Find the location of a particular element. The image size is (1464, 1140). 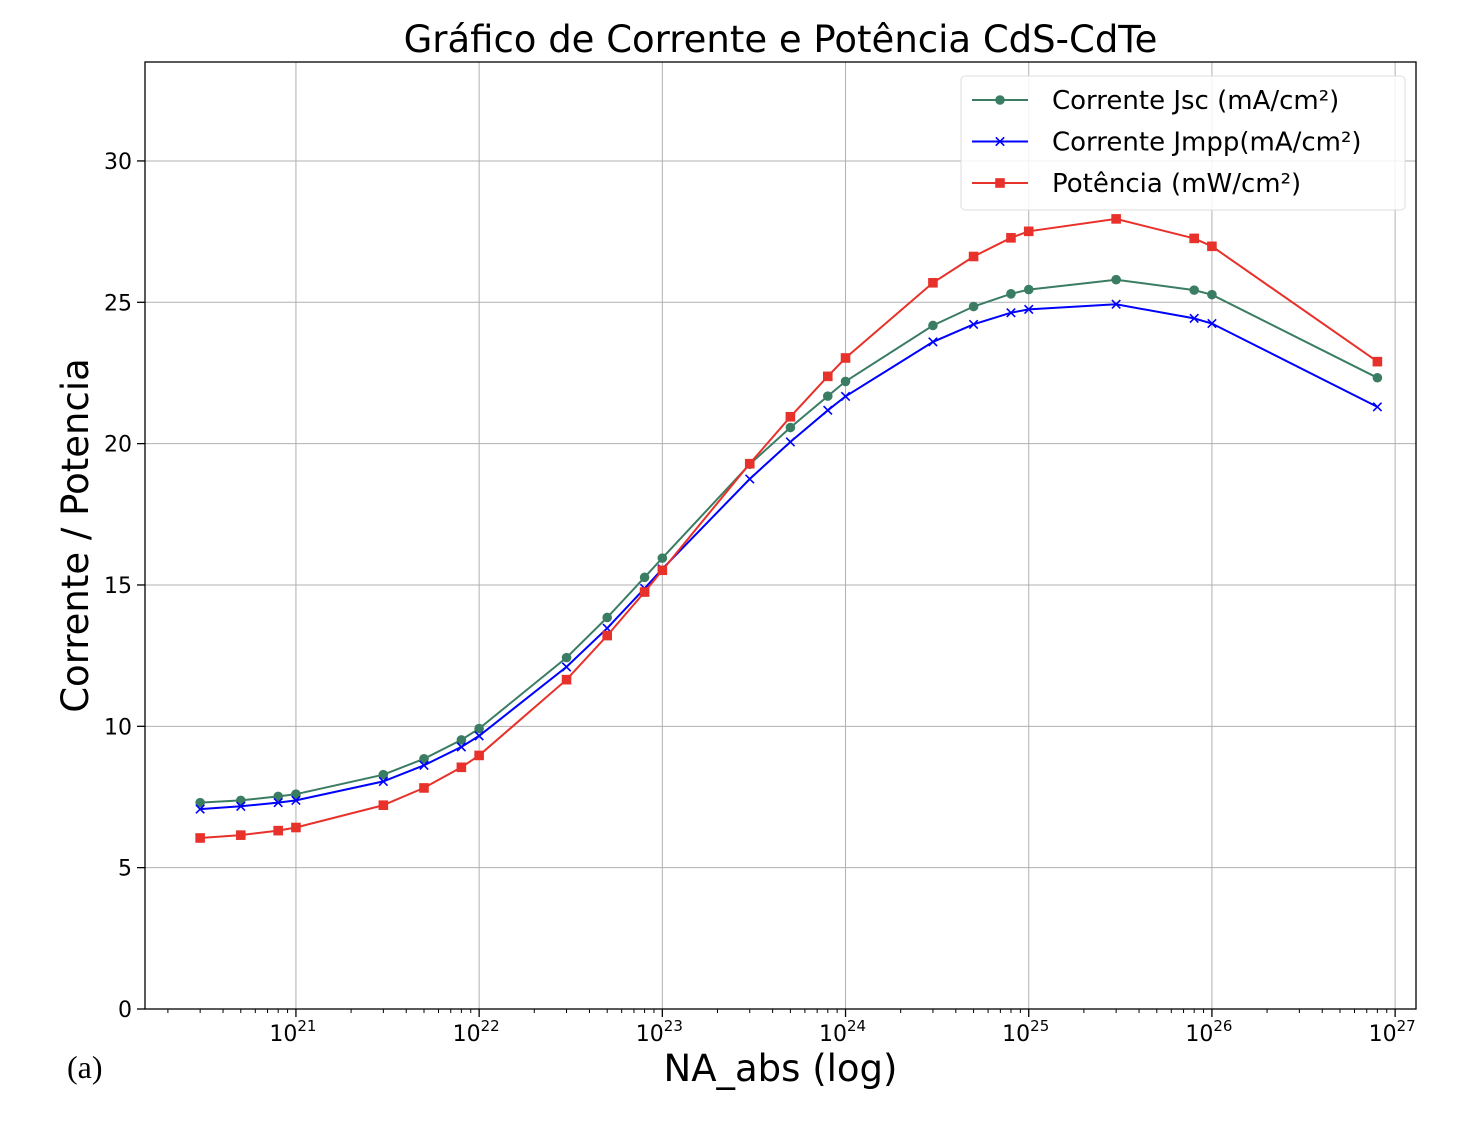

legend-label: Corrente Jsc (mA/cm²) is located at coordinates (1195, 101).